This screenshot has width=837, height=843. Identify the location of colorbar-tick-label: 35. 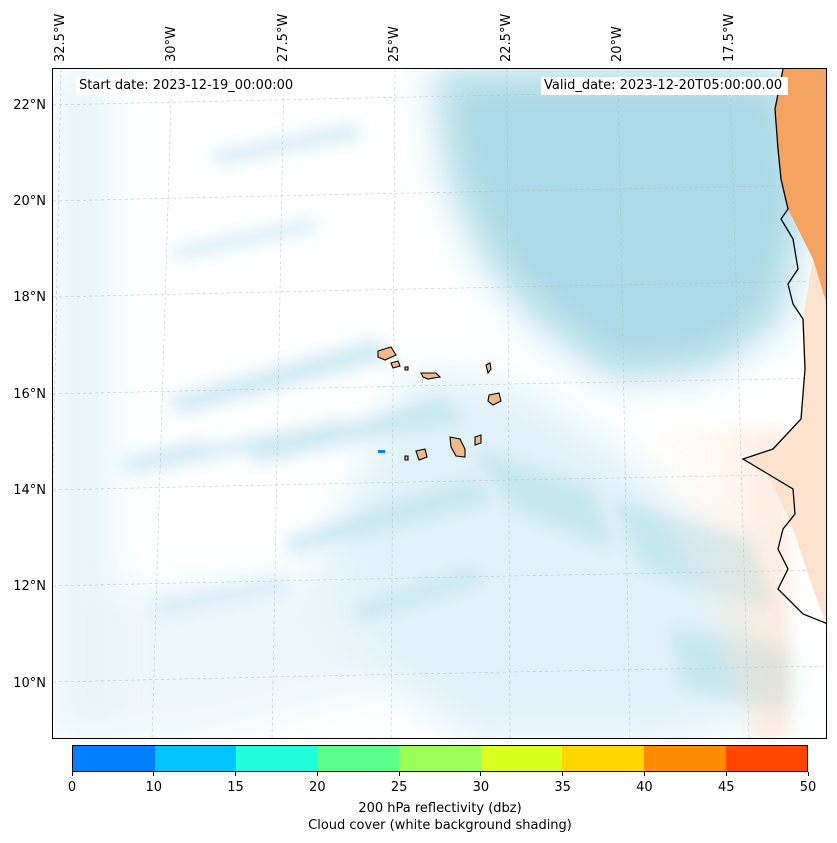
(562, 787).